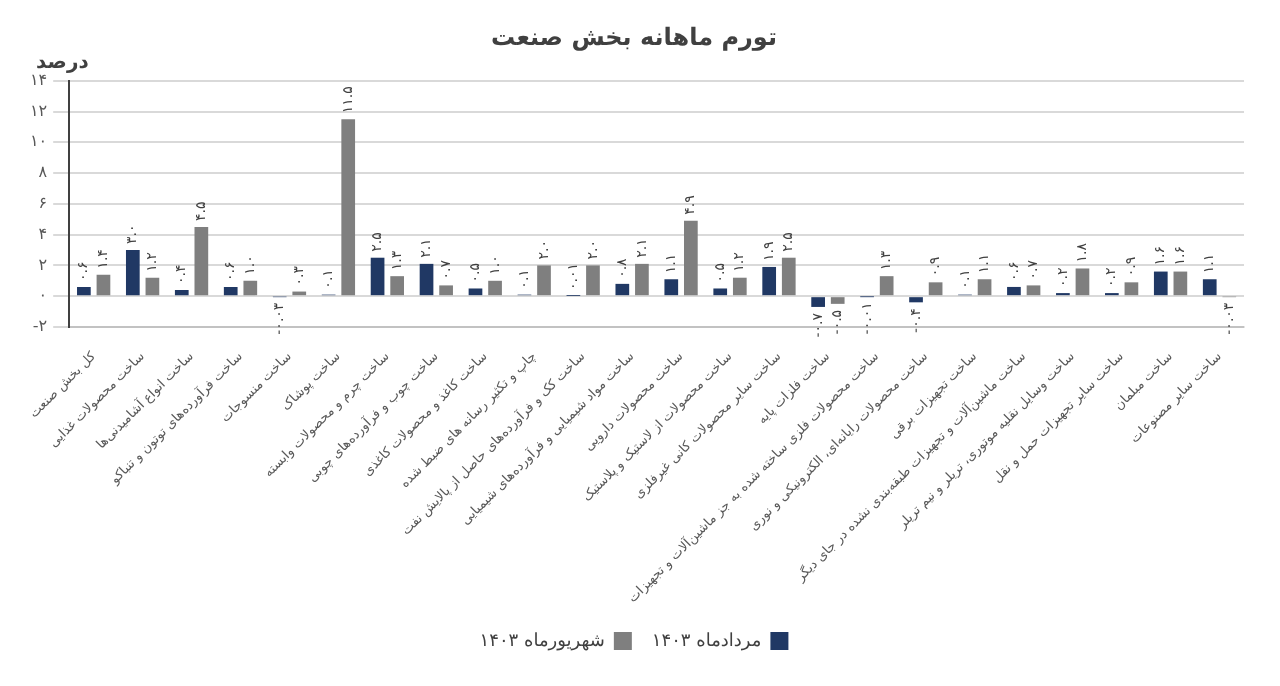 The width and height of the screenshot is (1280, 686). I want to click on y-tick-label: ۲, so click(43, 264).